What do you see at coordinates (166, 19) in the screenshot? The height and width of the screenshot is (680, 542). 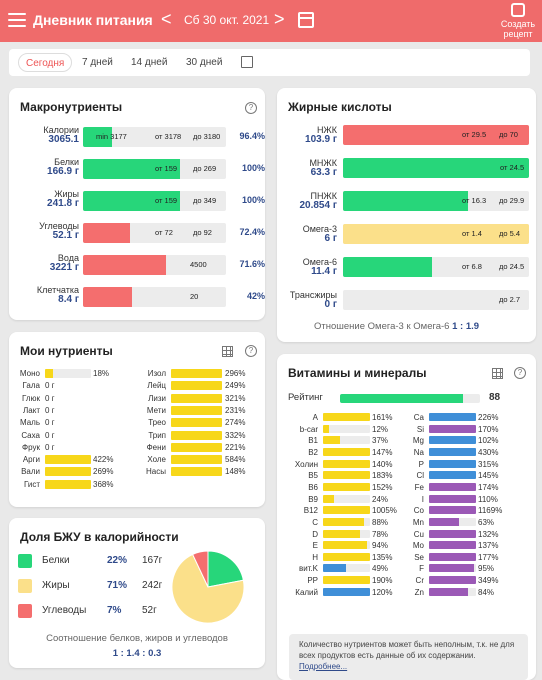 I see `prev-day-arrow-icon: <` at bounding box center [166, 19].